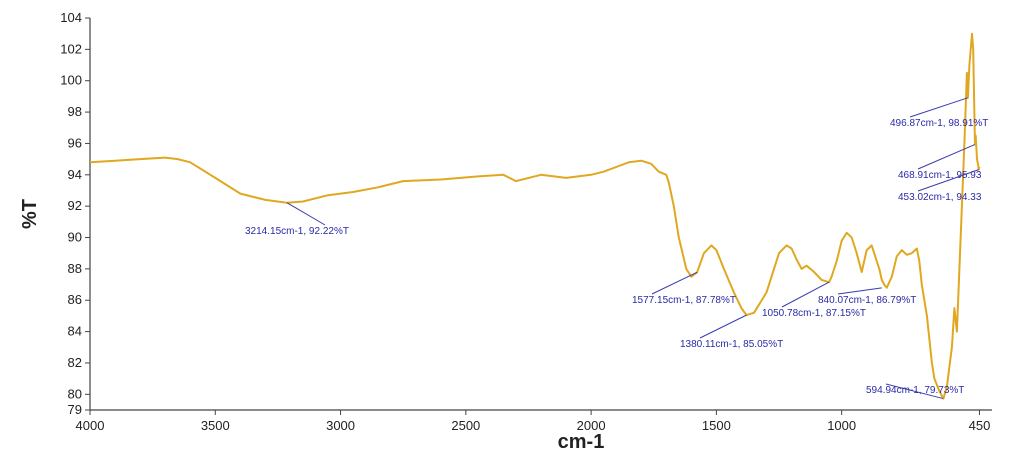 This screenshot has width=1016, height=454. What do you see at coordinates (465, 425) in the screenshot?
I see `x-tick-label: 2500` at bounding box center [465, 425].